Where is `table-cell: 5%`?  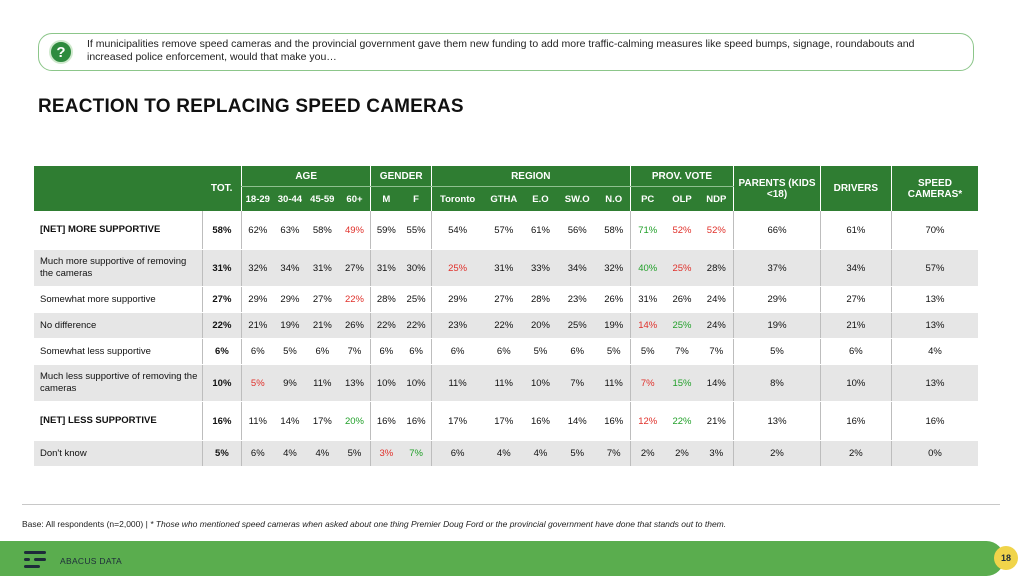 table-cell: 5% is located at coordinates (540, 351).